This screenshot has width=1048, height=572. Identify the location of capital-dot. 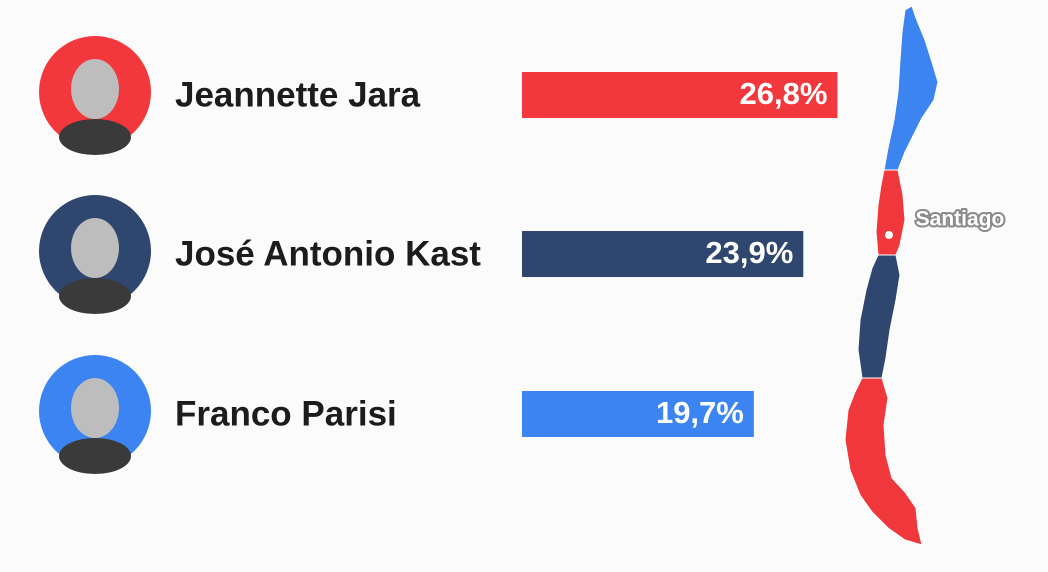
(889, 235).